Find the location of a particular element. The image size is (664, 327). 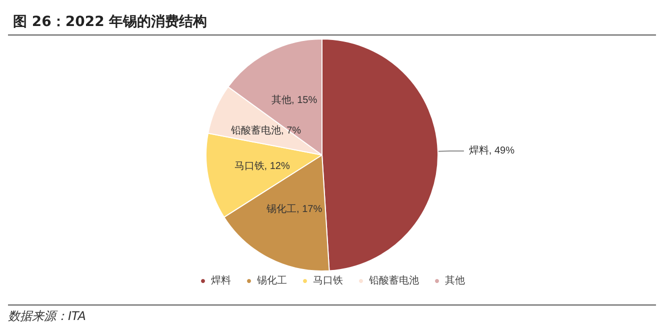

legend-label: 焊料 is located at coordinates (221, 280).